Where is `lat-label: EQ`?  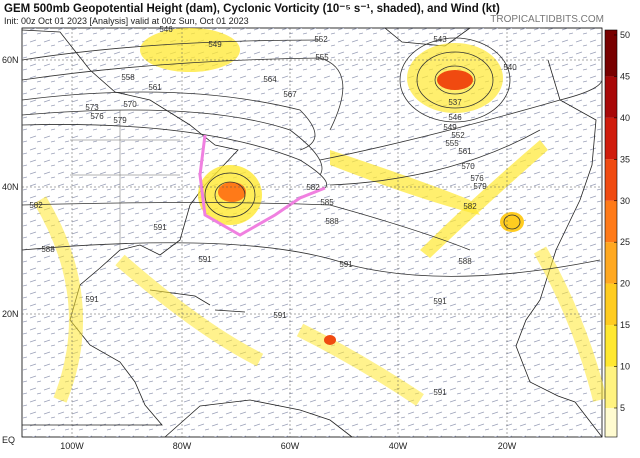 lat-label: EQ is located at coordinates (8, 440).